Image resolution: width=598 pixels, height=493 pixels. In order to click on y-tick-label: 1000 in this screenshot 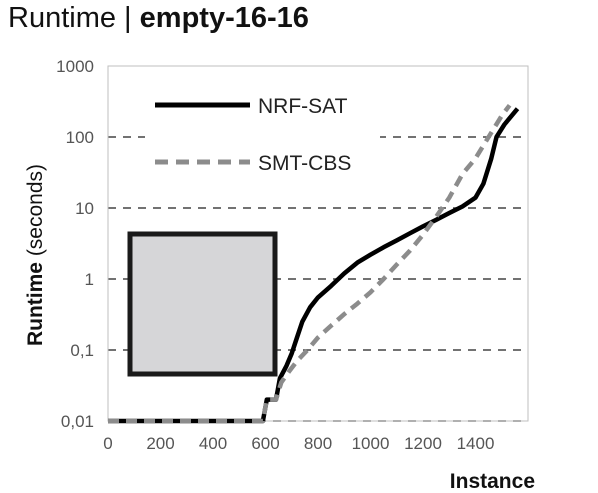, I will do `click(75, 66)`.